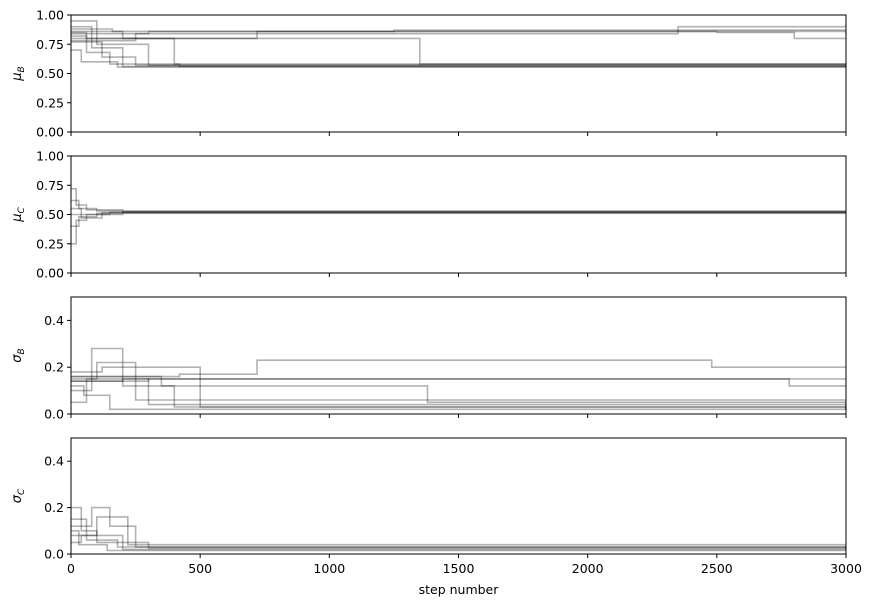  What do you see at coordinates (459, 589) in the screenshot?
I see `x-axis-label: step number` at bounding box center [459, 589].